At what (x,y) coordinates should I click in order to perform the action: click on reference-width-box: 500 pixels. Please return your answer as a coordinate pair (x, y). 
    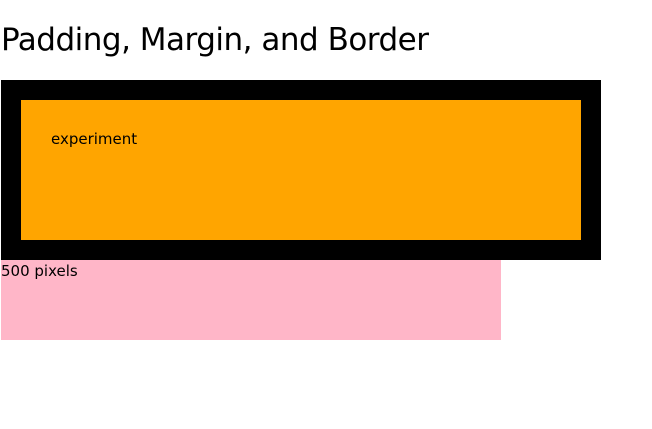
    Looking at the image, I should click on (251, 300).